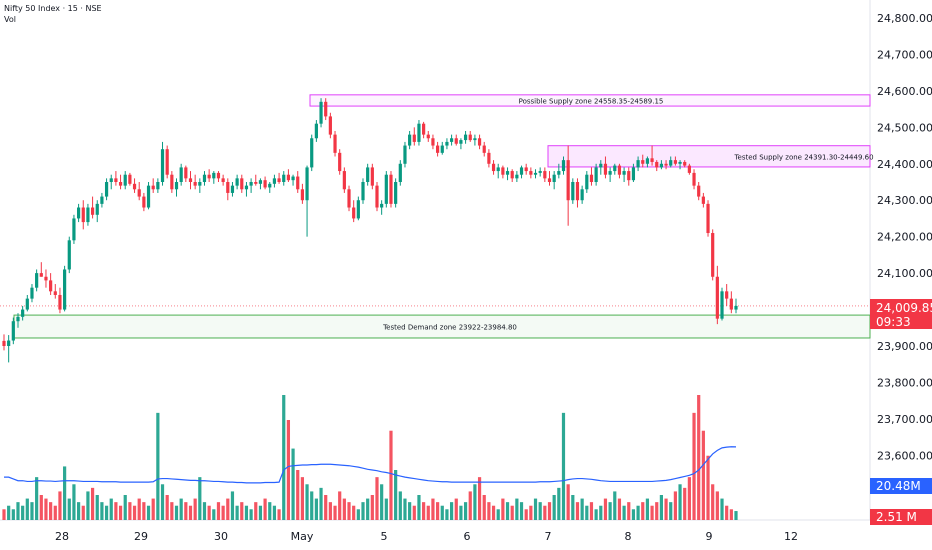 The image size is (932, 550). What do you see at coordinates (10, 19) in the screenshot?
I see `volume-legend: Vol` at bounding box center [10, 19].